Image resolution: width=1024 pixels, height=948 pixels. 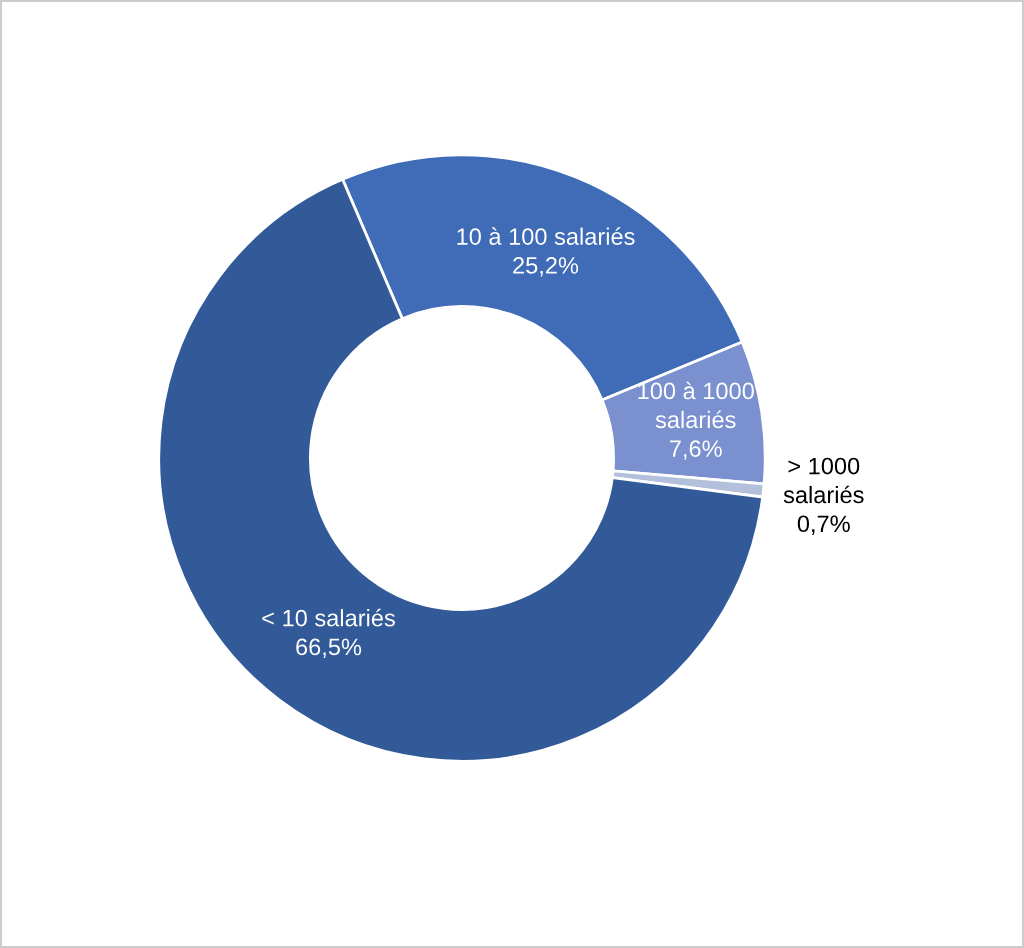 What do you see at coordinates (546, 267) in the screenshot?
I see `data-label: 25,2%` at bounding box center [546, 267].